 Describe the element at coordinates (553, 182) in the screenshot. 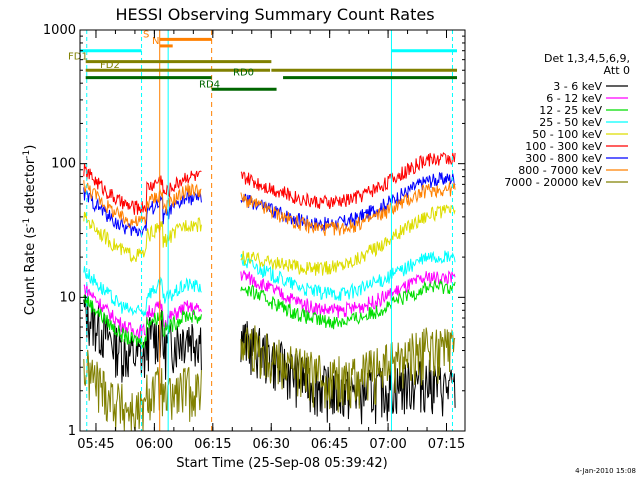

I see `legend-entry-label: 7000 - 20000 keV` at that location.